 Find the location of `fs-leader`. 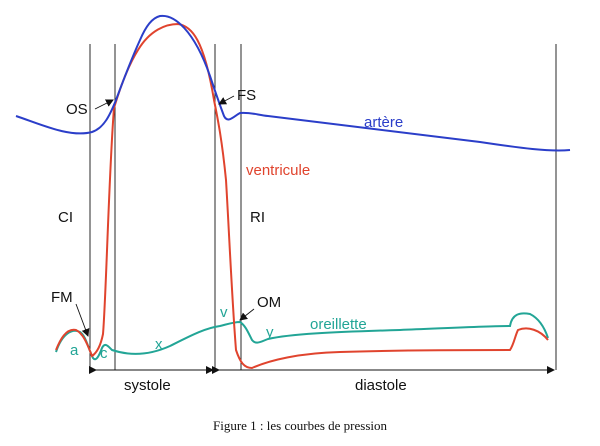

fs-leader is located at coordinates (226, 100).